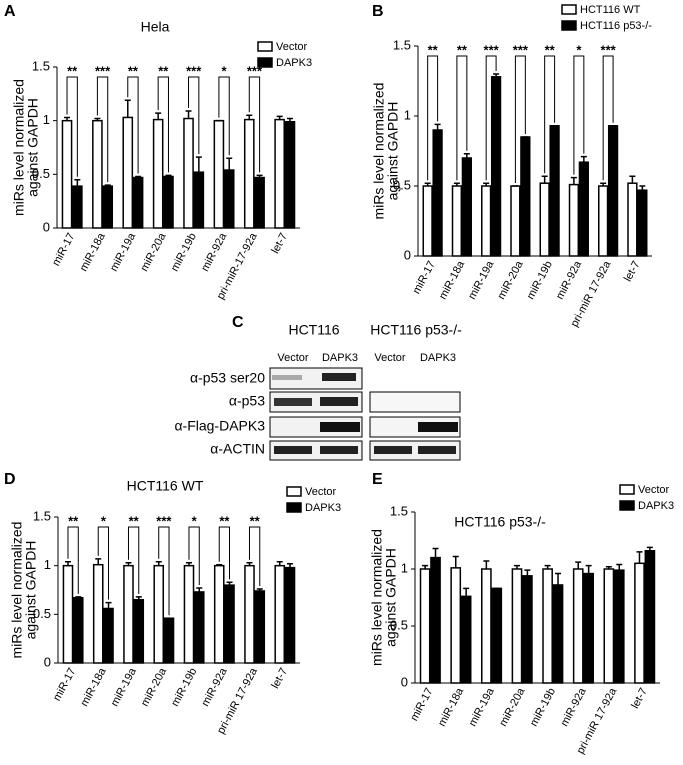 The height and width of the screenshot is (765, 683). Describe the element at coordinates (415, 450) in the screenshot. I see `blot-box` at that location.